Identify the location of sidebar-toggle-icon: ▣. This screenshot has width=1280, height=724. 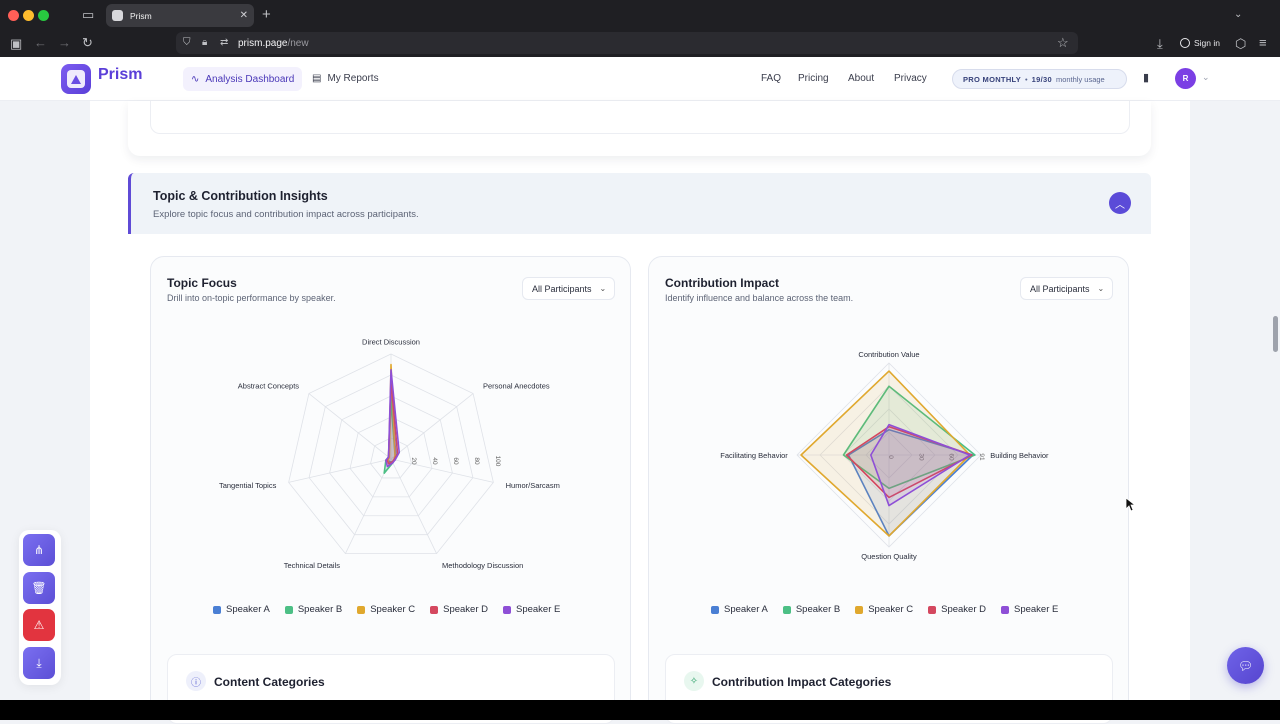
(16, 43).